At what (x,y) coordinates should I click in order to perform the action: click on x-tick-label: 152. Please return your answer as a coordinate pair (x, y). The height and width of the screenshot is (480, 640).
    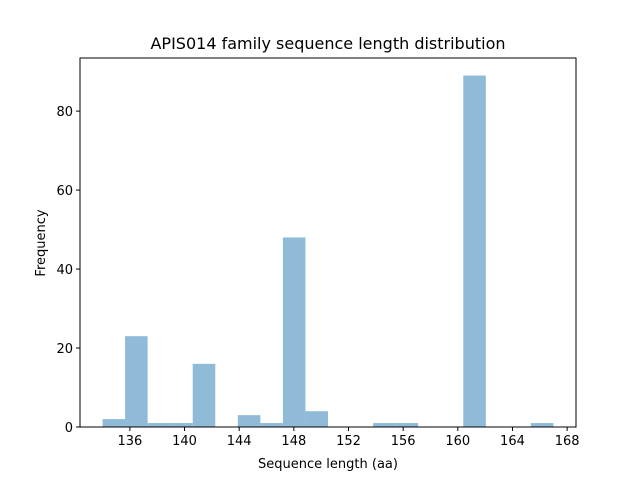
    Looking at the image, I should click on (348, 441).